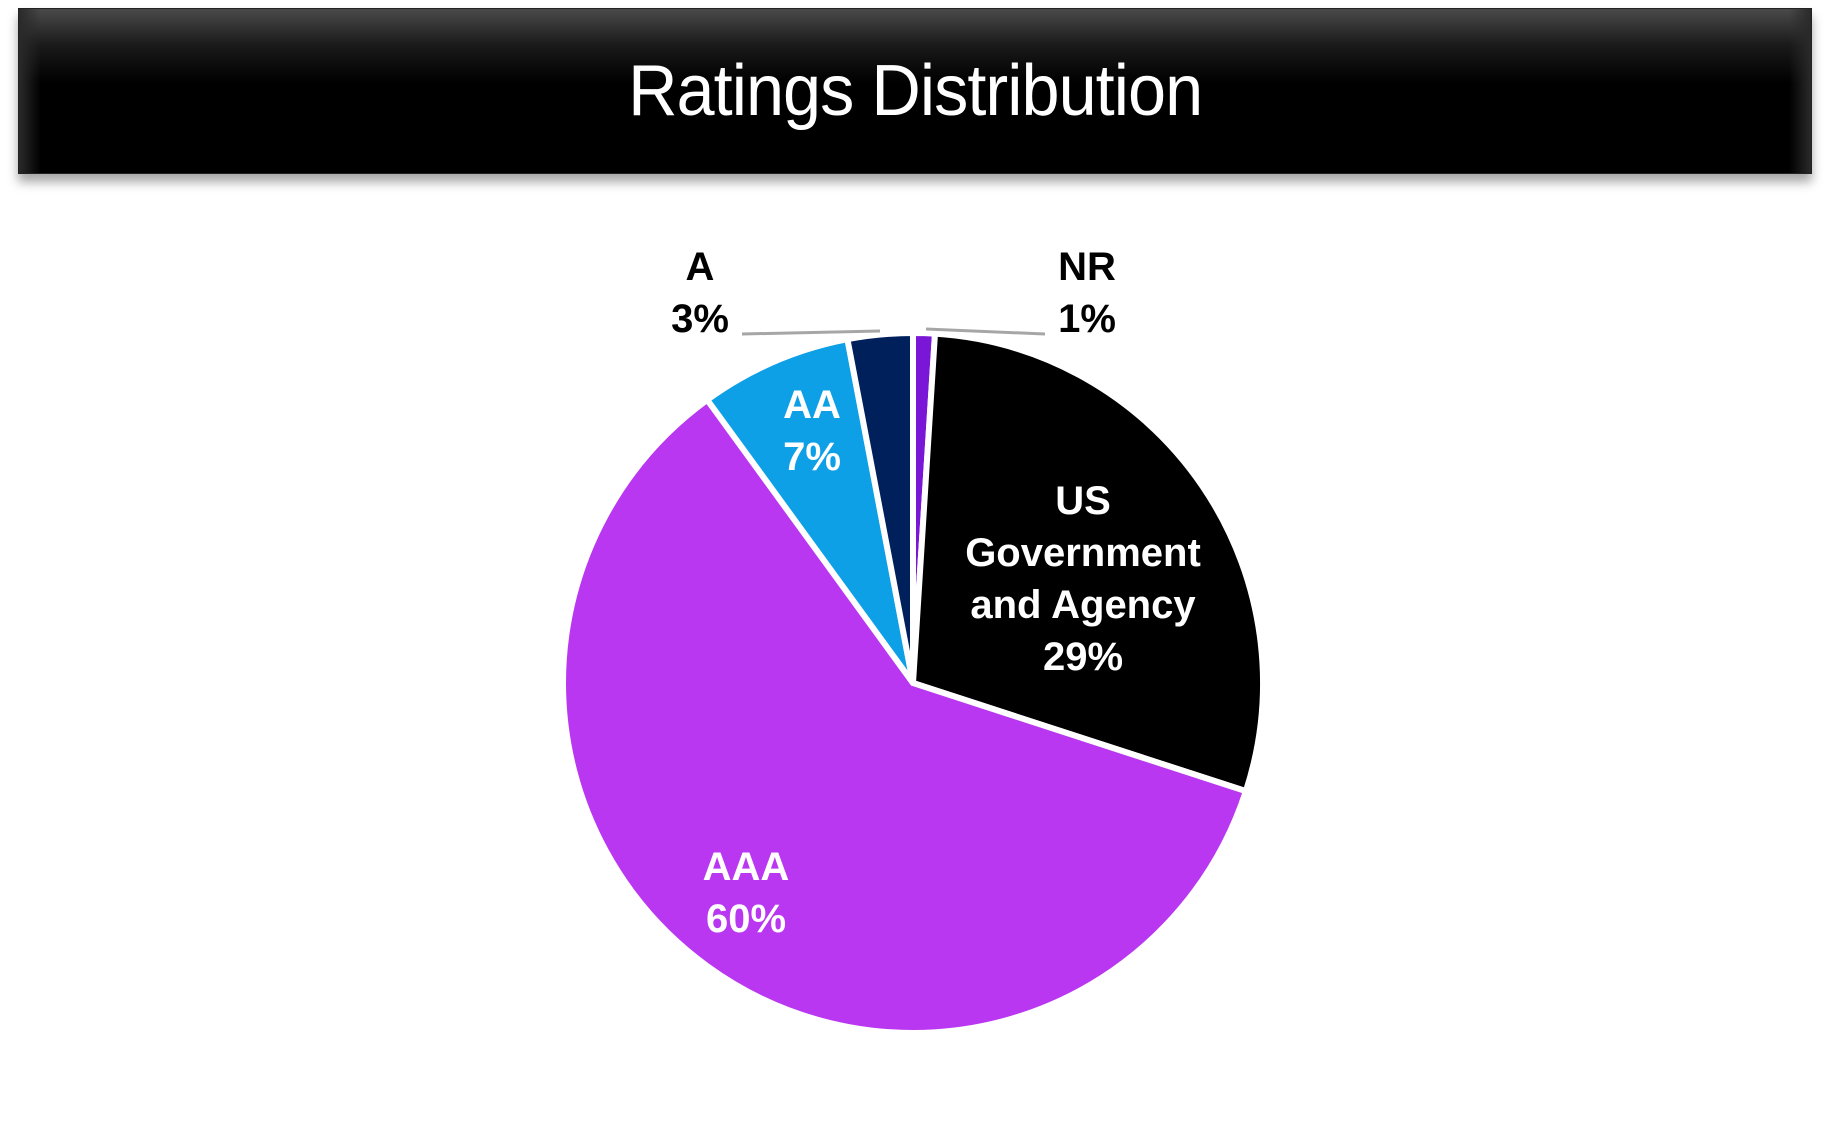 Image resolution: width=1826 pixels, height=1141 pixels. I want to click on label-aaa: AAA 60%, so click(746, 893).